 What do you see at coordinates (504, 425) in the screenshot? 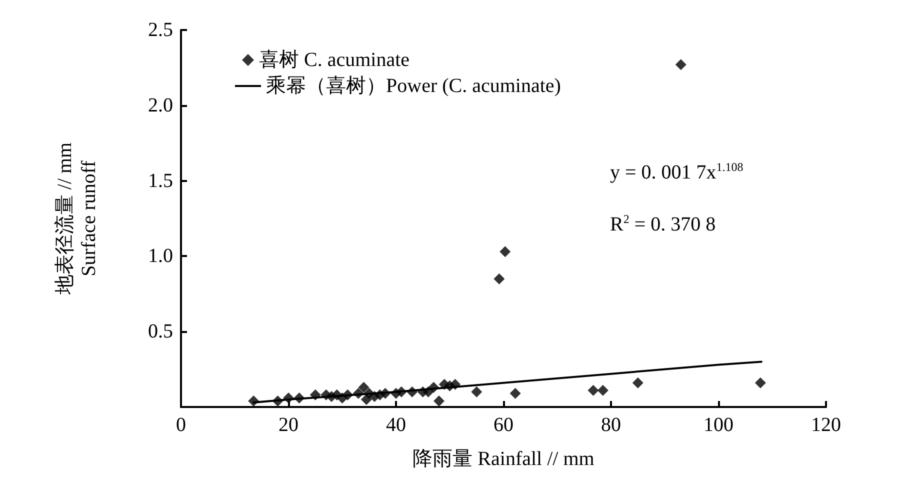
I see `x-tick-label: 60` at bounding box center [504, 425].